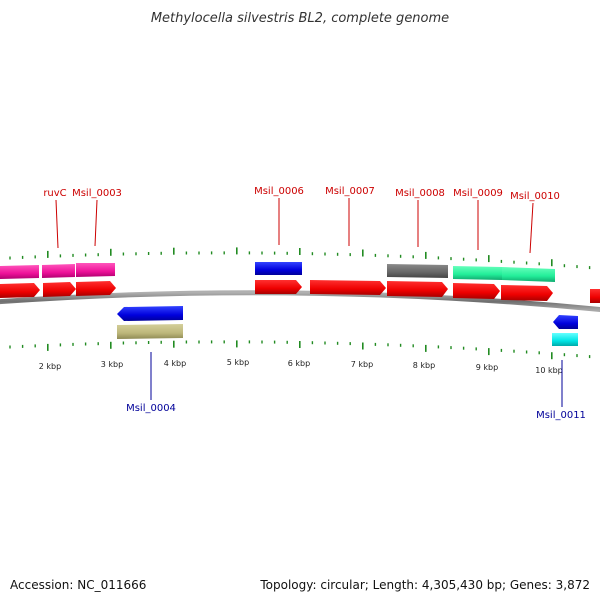 This screenshot has width=600, height=600. Describe the element at coordinates (535, 196) in the screenshot. I see `gene-label-msil-0010: Msil_0010` at that location.